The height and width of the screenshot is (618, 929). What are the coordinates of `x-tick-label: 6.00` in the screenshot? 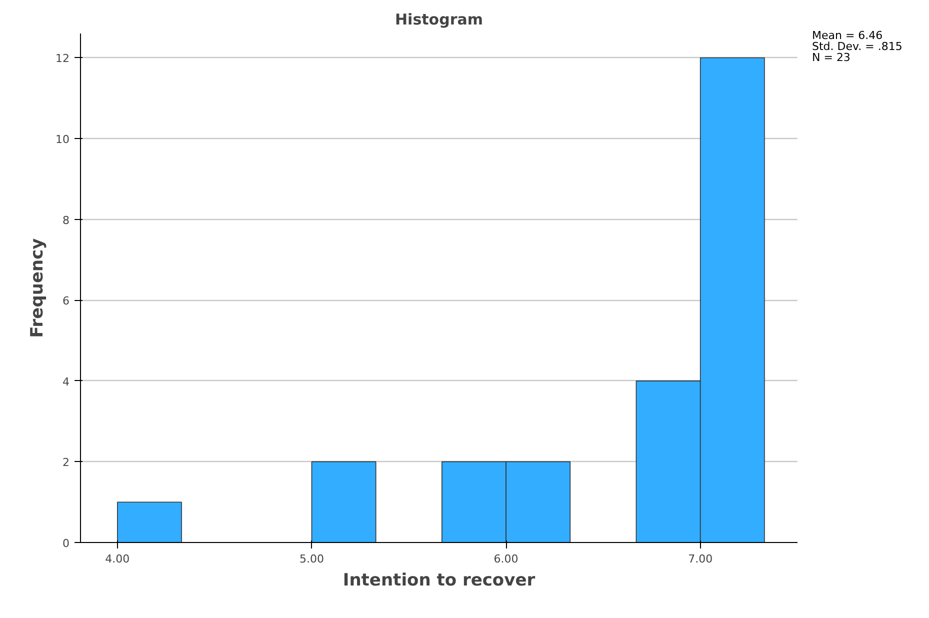 It's located at (506, 559).